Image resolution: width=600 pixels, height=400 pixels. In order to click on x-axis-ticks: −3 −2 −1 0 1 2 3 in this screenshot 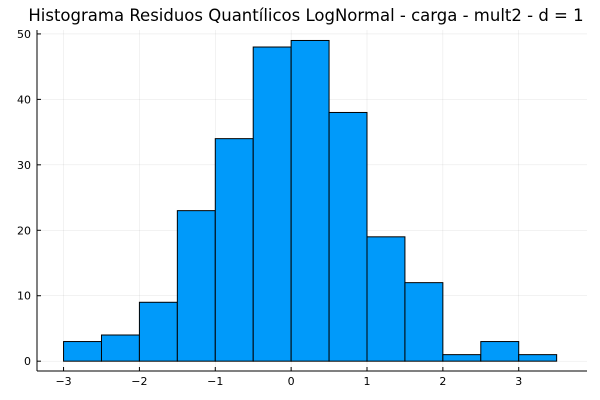, I will do `click(288, 377)`.